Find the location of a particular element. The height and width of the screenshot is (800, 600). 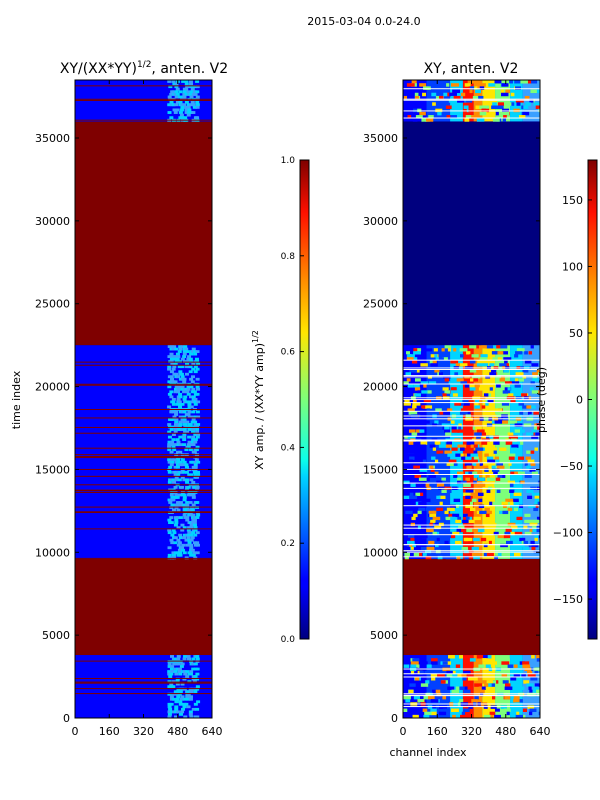

panel2-title: XY, anten. V2 is located at coordinates (471, 69).